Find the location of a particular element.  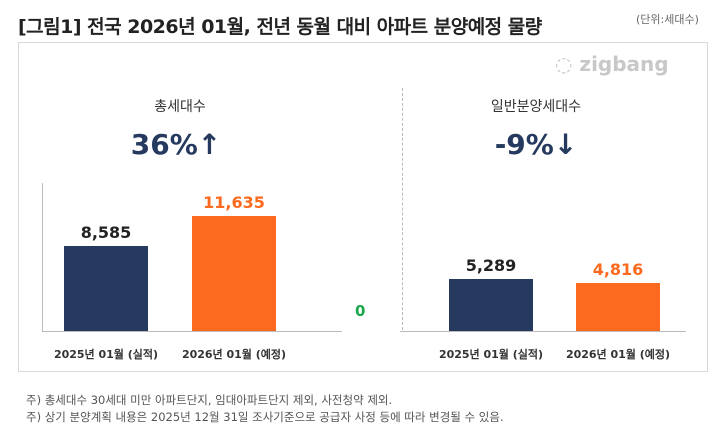

zigbang-logo: ◌ zigbang is located at coordinates (612, 64).